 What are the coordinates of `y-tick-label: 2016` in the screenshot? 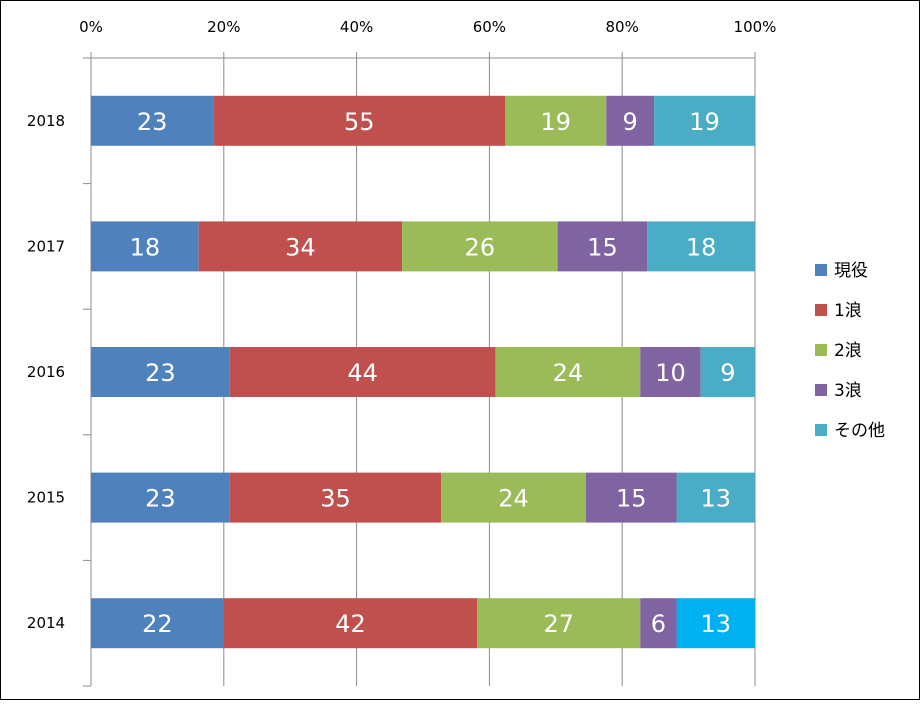 It's located at (46, 372).